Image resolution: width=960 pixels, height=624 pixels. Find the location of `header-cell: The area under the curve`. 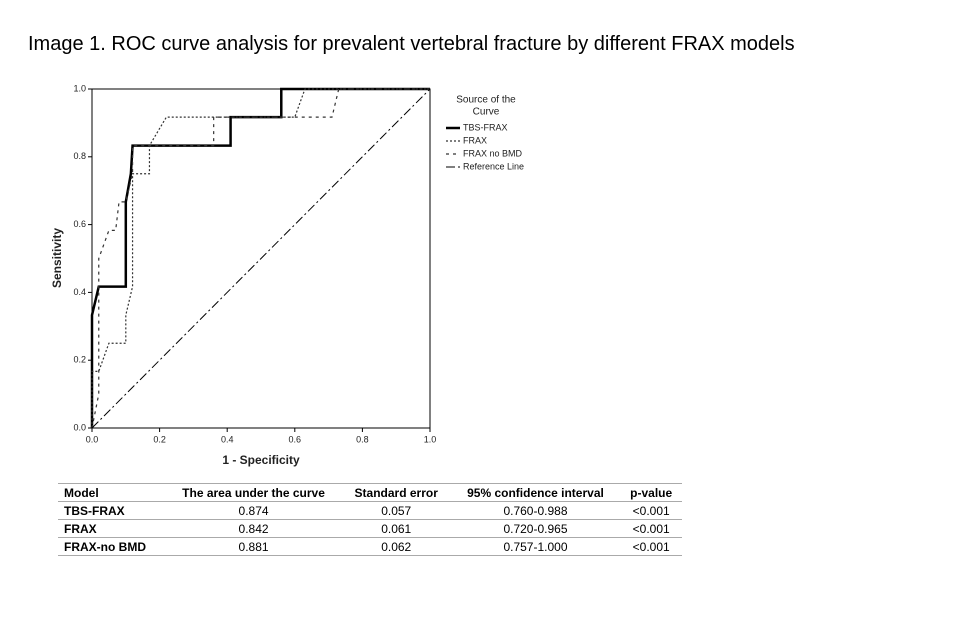

header-cell: The area under the curve is located at coordinates (253, 492).